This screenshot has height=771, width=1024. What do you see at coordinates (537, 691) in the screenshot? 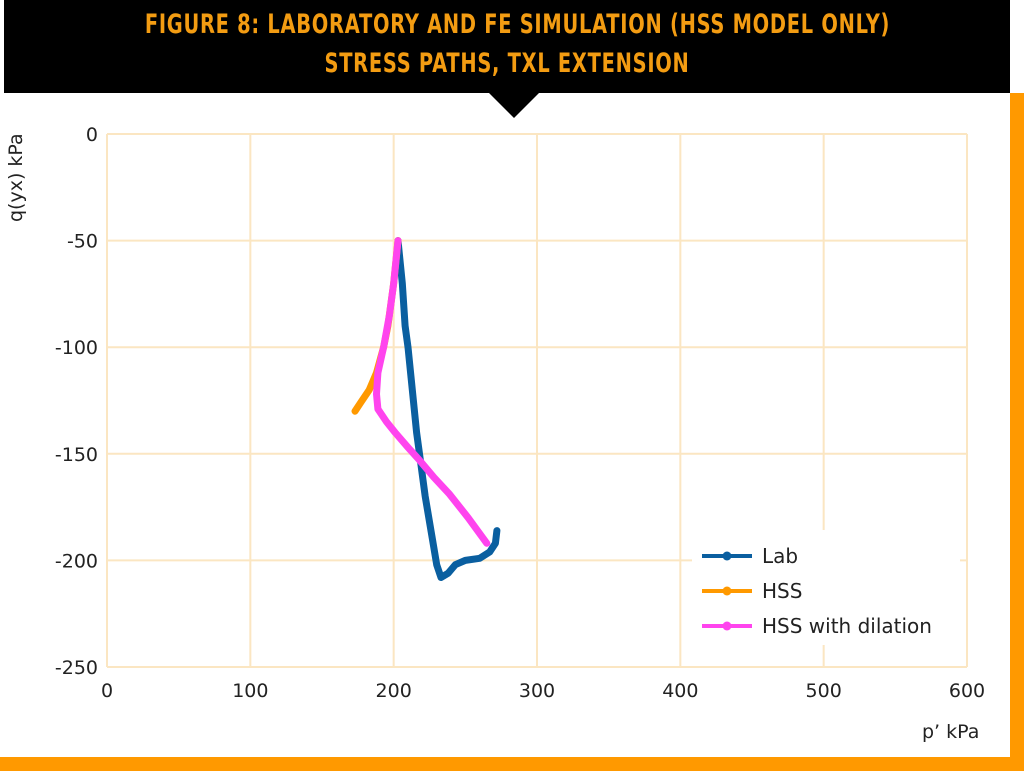
I see `x-tick-label: 300` at bounding box center [537, 691].